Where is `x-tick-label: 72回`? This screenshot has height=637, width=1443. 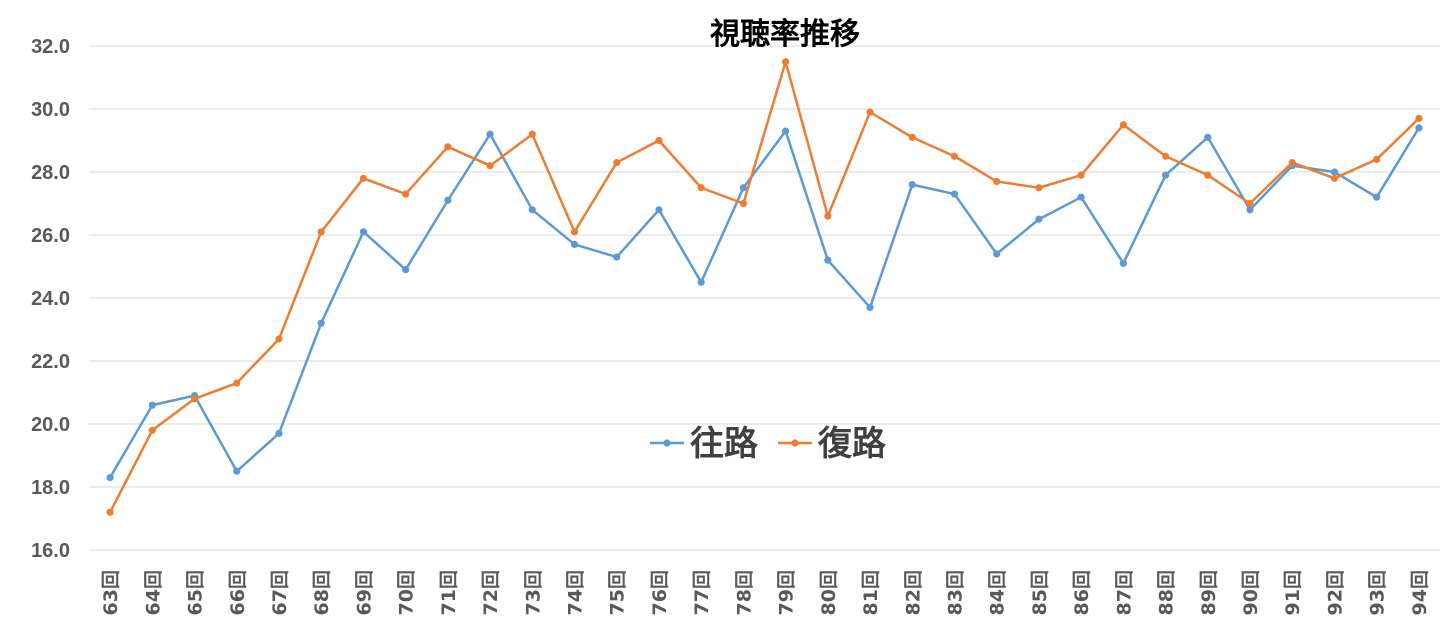 x-tick-label: 72回 is located at coordinates (491, 592).